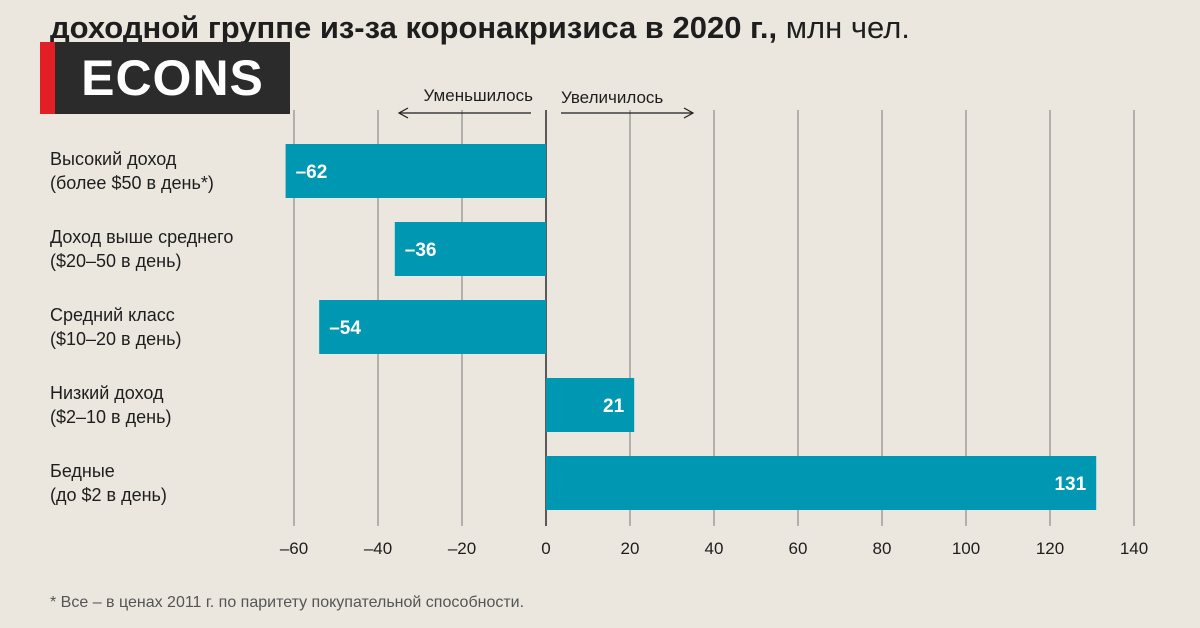  I want to click on x-tick-label: 140, so click(1134, 548).